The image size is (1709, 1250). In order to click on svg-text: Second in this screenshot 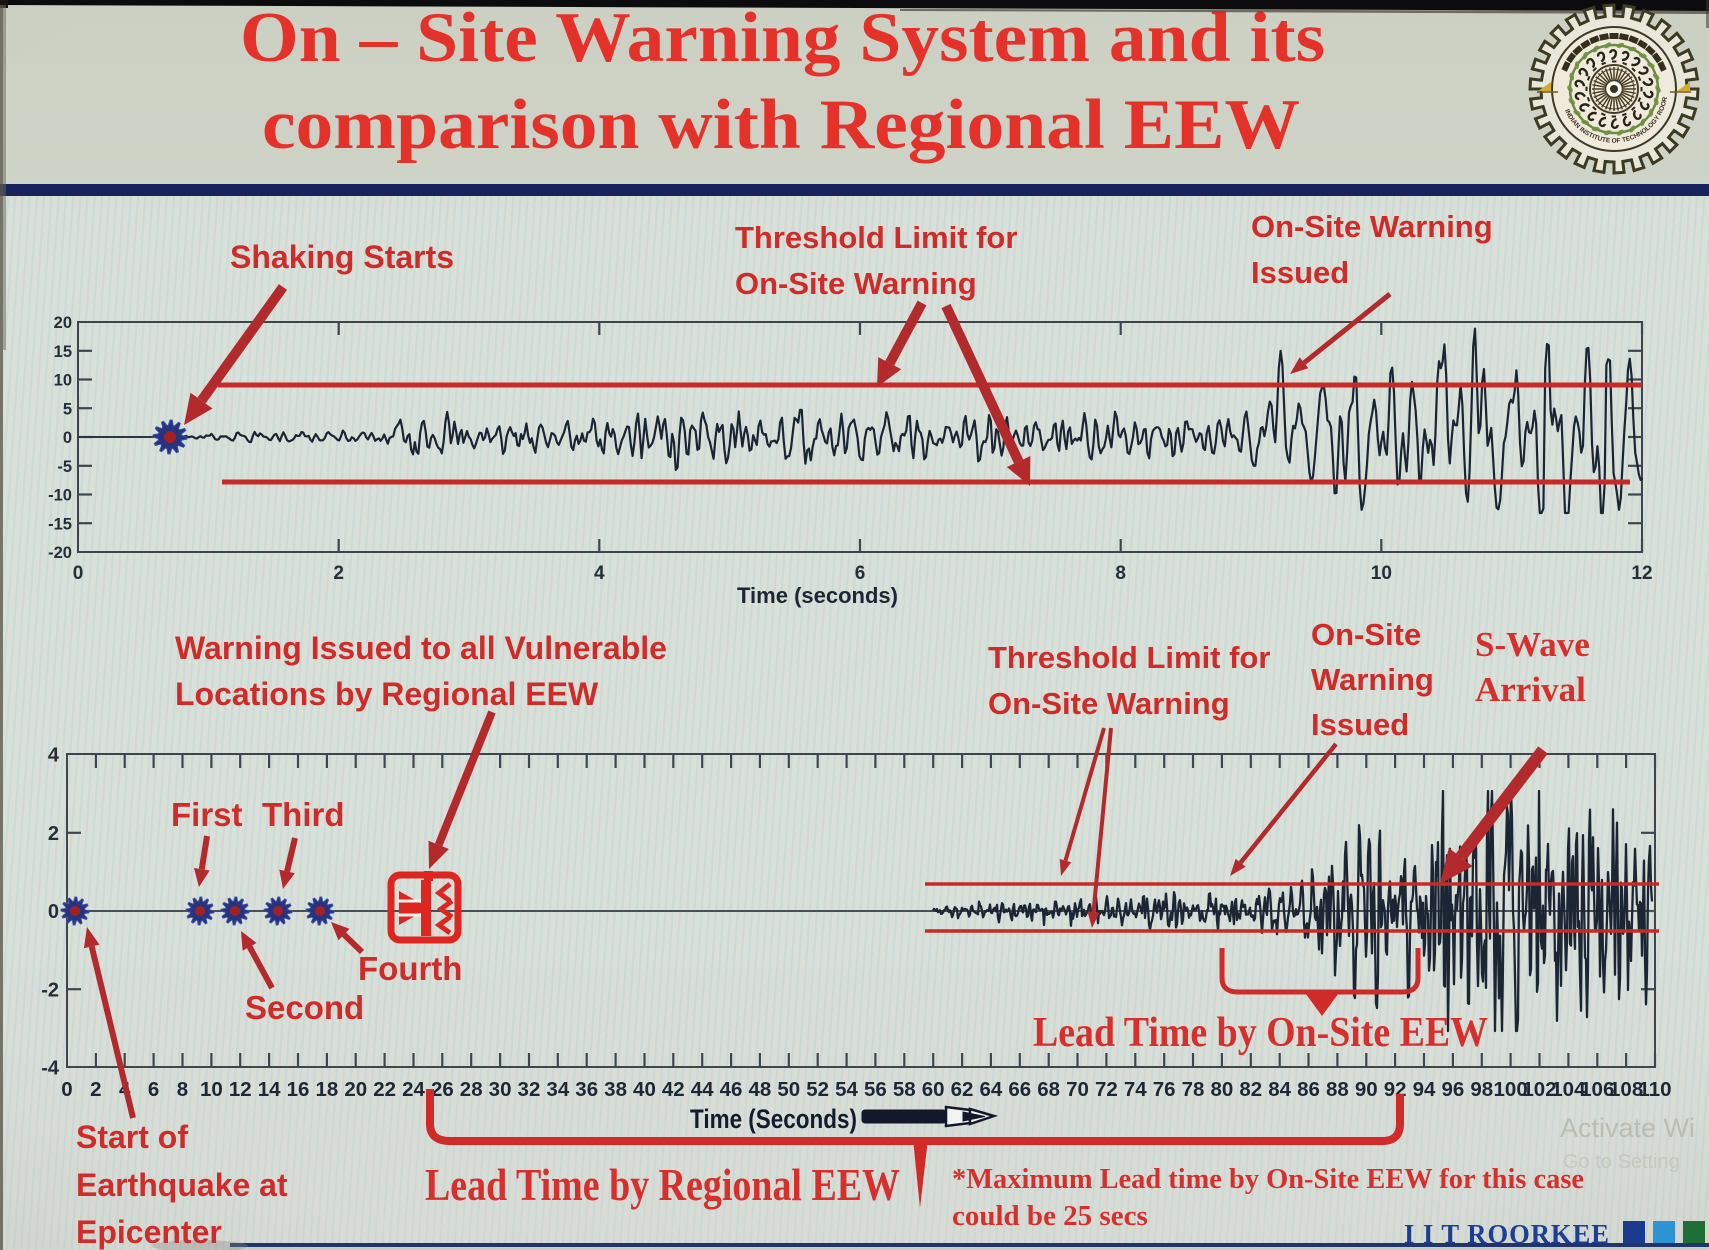, I will do `click(304, 1007)`.